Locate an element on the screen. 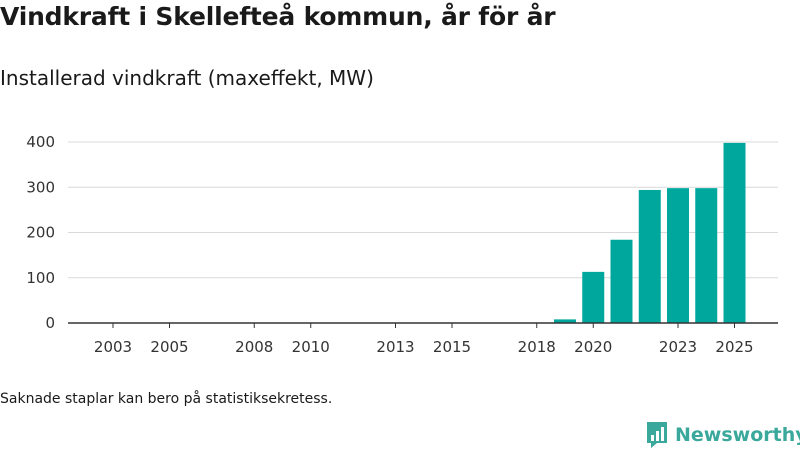  y-tick-label: 300 is located at coordinates (40, 187).